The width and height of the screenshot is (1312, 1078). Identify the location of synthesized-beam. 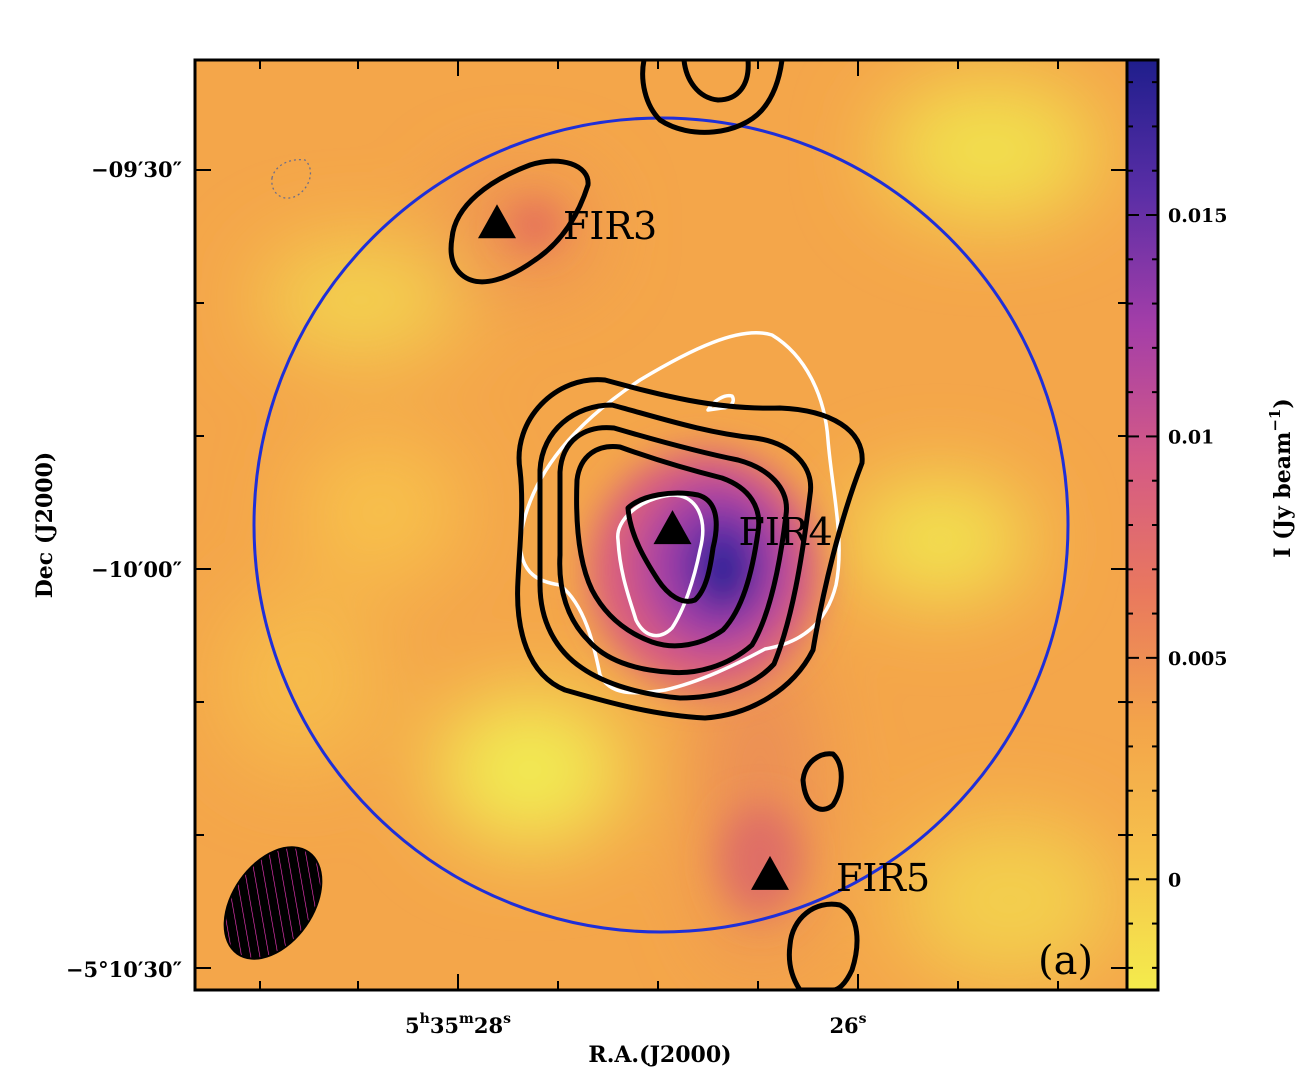
(273, 903).